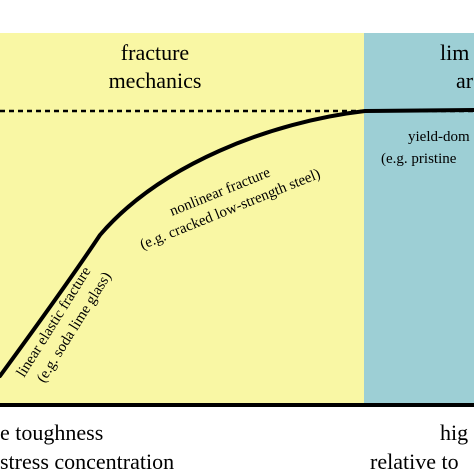 The width and height of the screenshot is (474, 474). Describe the element at coordinates (414, 461) in the screenshot. I see `x-label-right-line2: relative to` at that location.